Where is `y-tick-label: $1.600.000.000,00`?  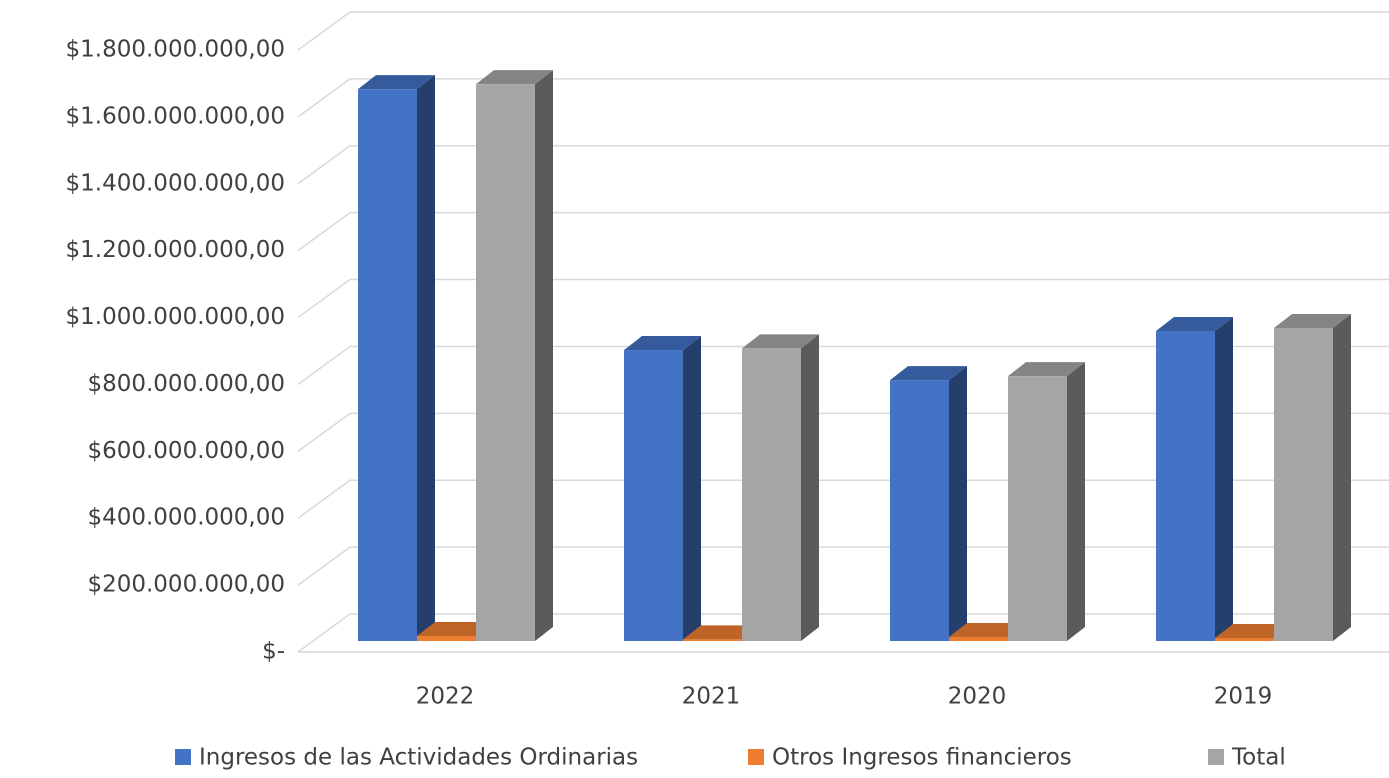 y-tick-label: $1.600.000.000,00 is located at coordinates (175, 116).